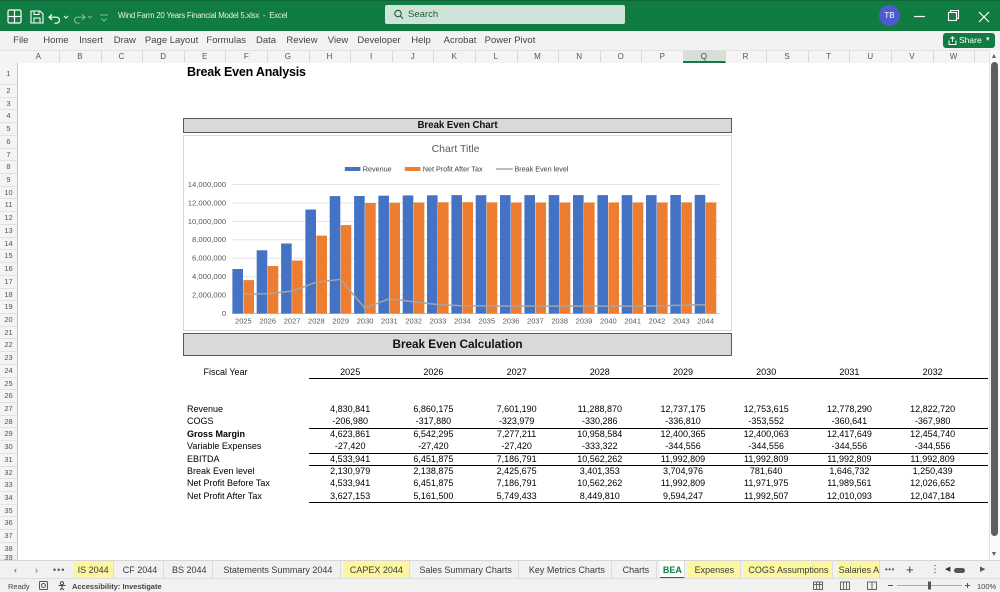 Image resolution: width=1000 pixels, height=592 pixels. Describe the element at coordinates (209, 276) in the screenshot. I see `svg-text: 4,000,000` at that location.